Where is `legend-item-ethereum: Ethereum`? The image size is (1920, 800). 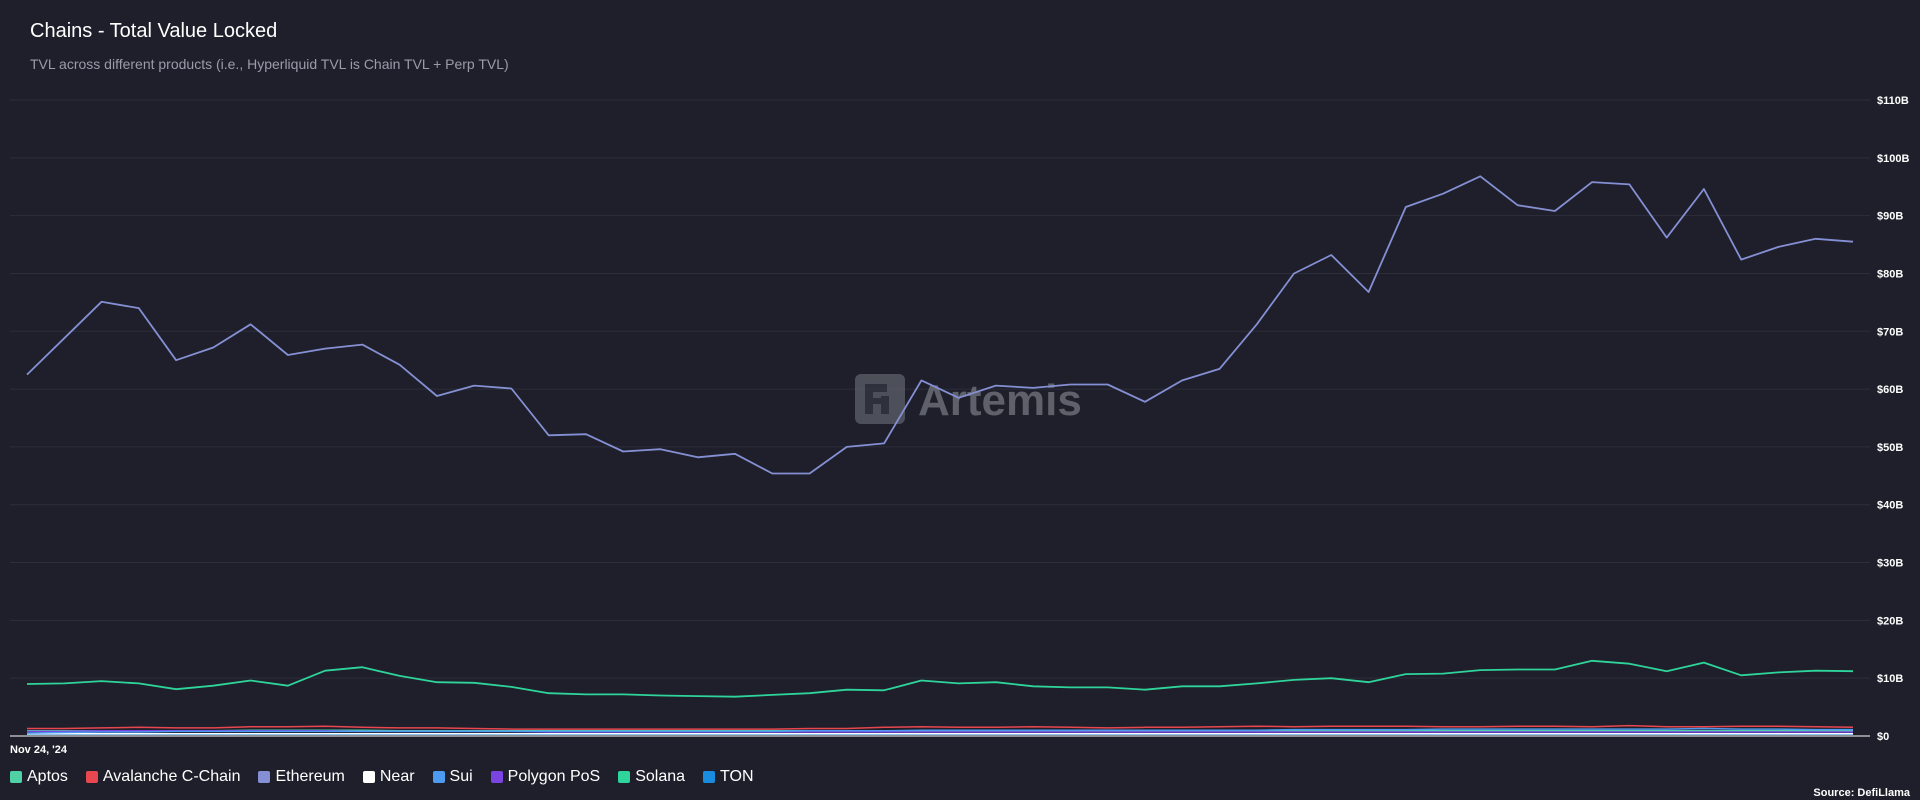
legend-item-ethereum: Ethereum is located at coordinates (301, 777).